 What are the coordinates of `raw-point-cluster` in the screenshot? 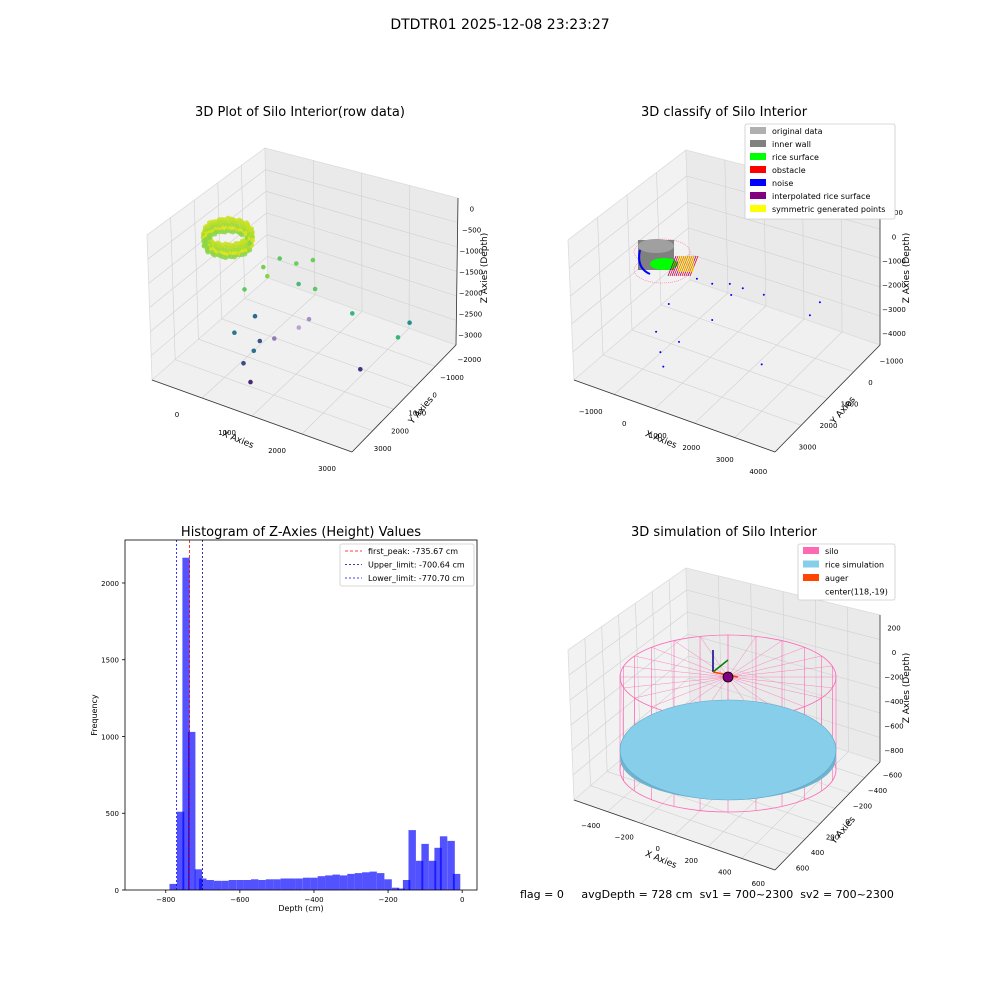 It's located at (228, 238).